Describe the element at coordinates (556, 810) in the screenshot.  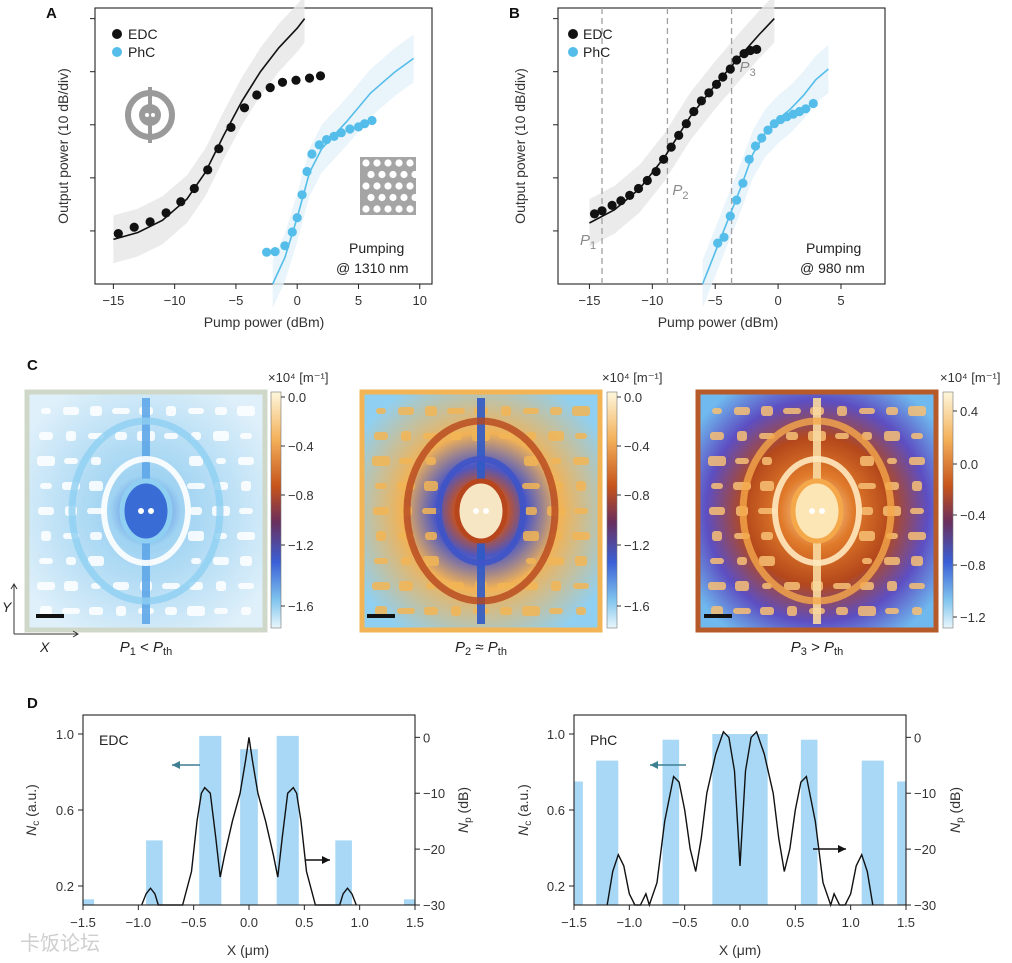
I see `y-left-tick-label: 0.6` at that location.